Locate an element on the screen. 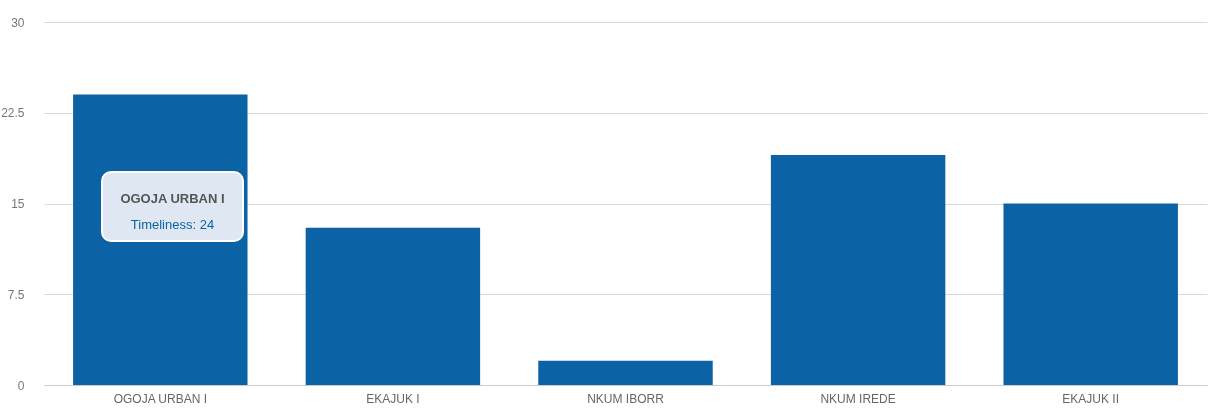 This screenshot has width=1228, height=417. y-tick-label: 7.5 is located at coordinates (16, 294).